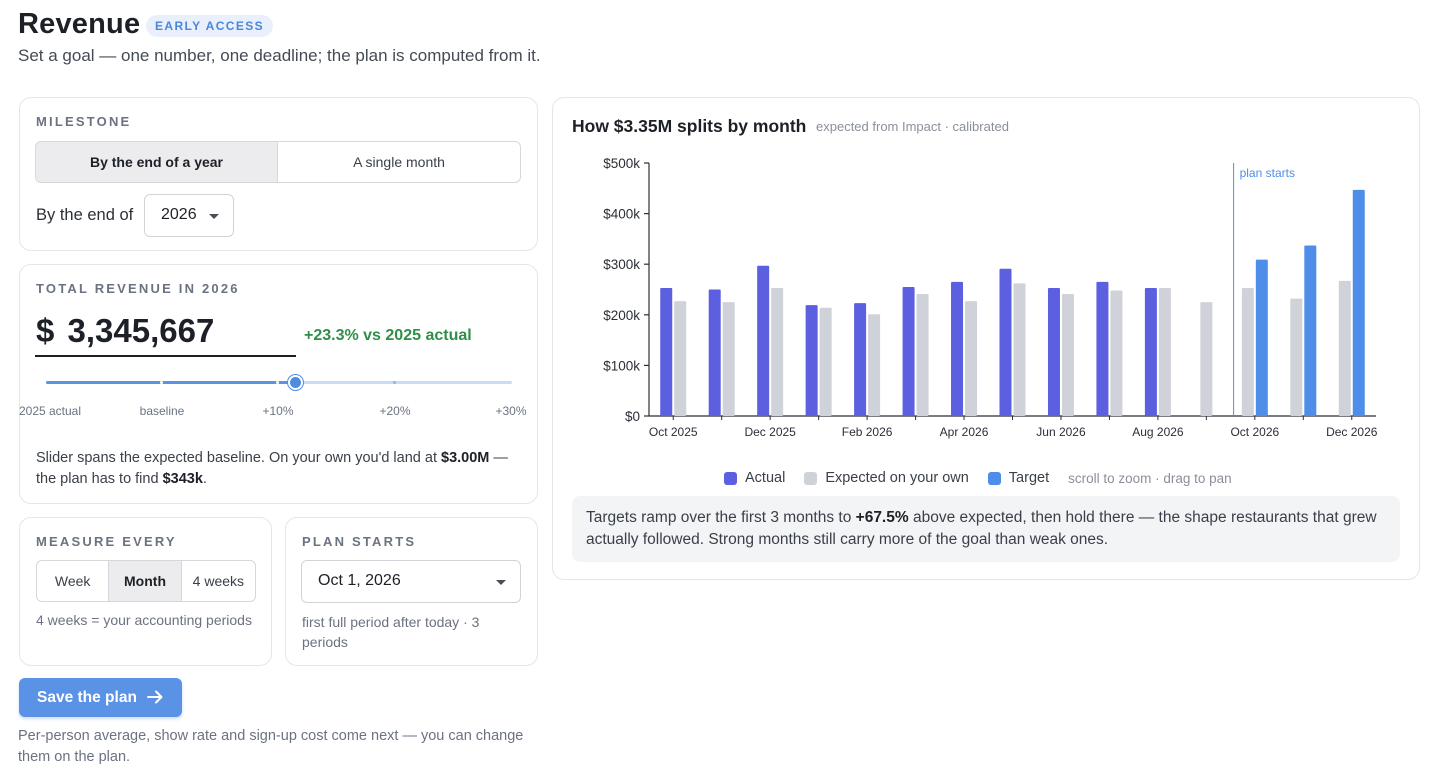 This screenshot has height=771, width=1440. I want to click on y-tick-label: $0, so click(632, 416).